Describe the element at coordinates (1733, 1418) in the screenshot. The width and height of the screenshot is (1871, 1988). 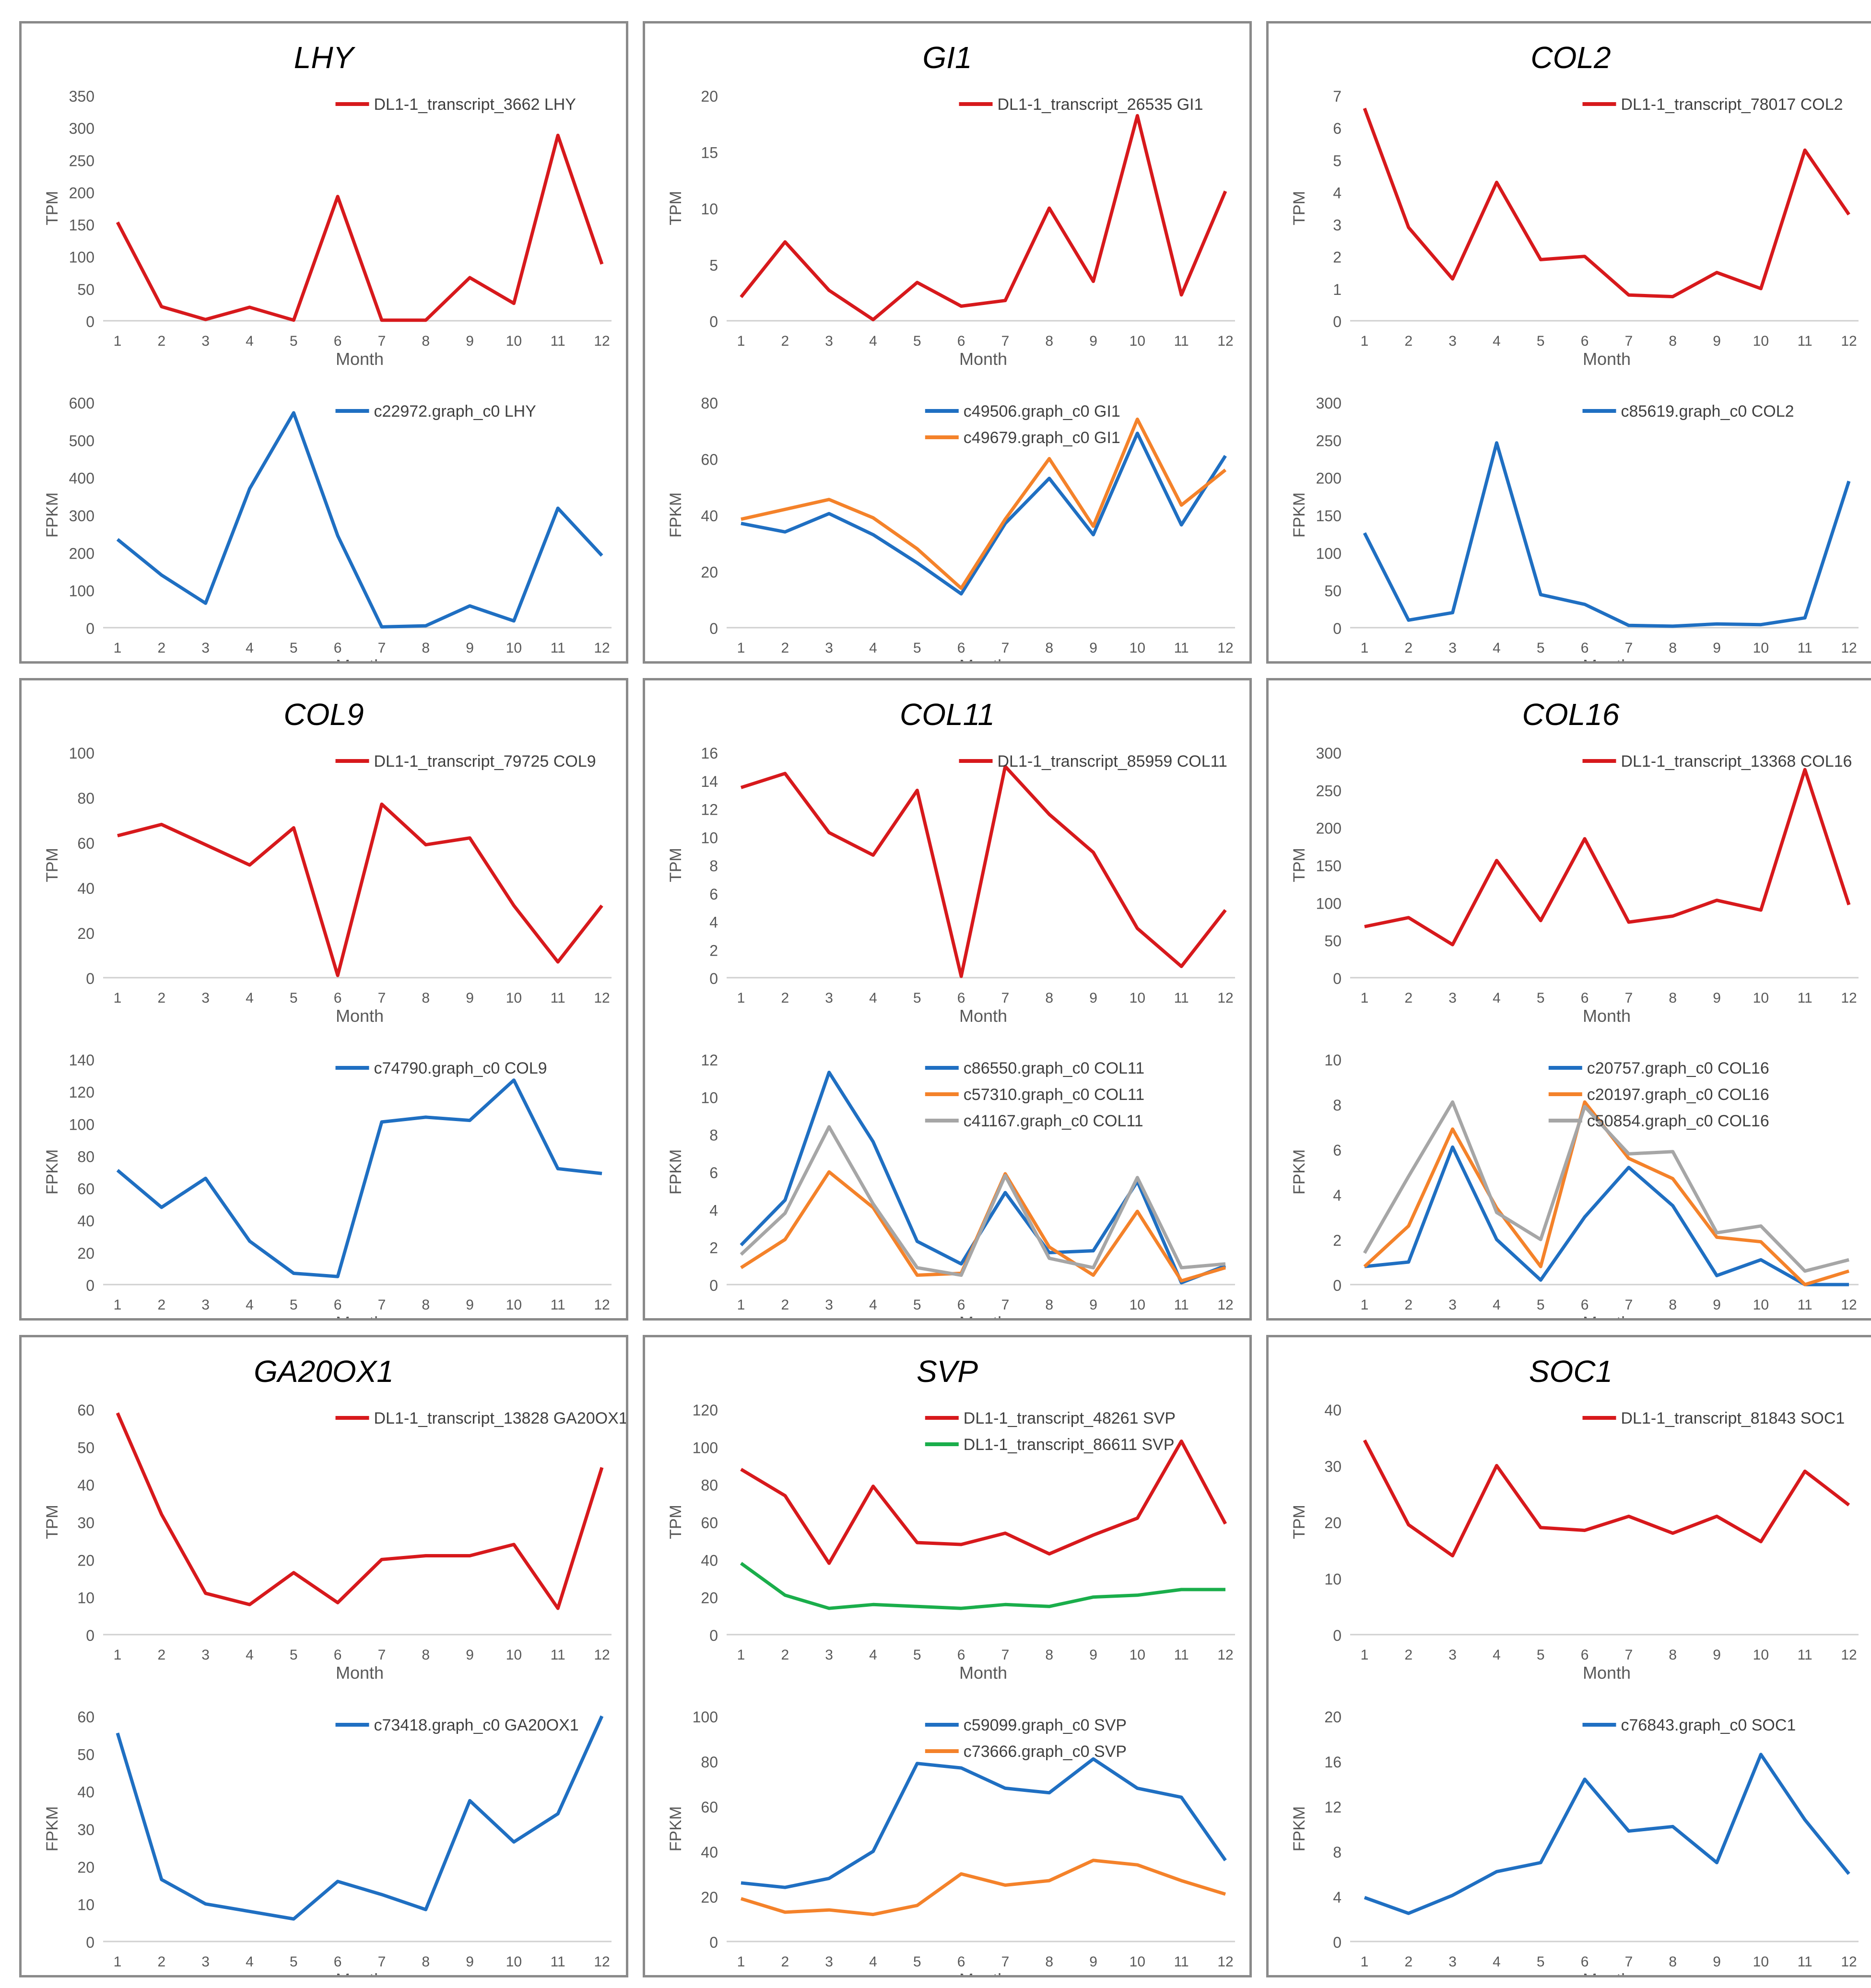
I see `legend-entry: DL1-1_transcript_81843 SOC1` at that location.